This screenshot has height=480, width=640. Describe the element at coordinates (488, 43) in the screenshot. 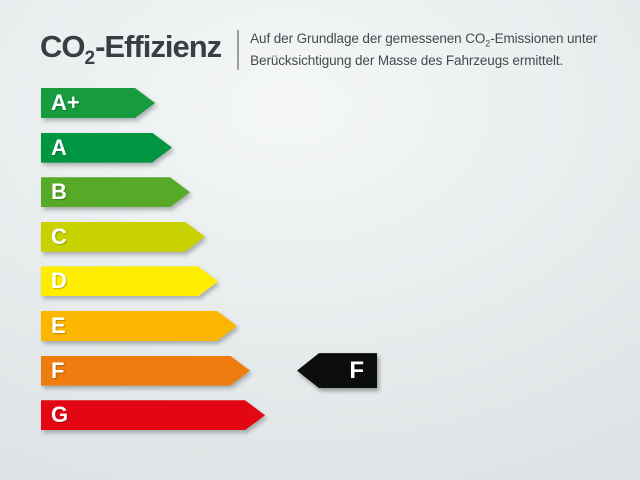

I see `desc-subscript: 2` at that location.